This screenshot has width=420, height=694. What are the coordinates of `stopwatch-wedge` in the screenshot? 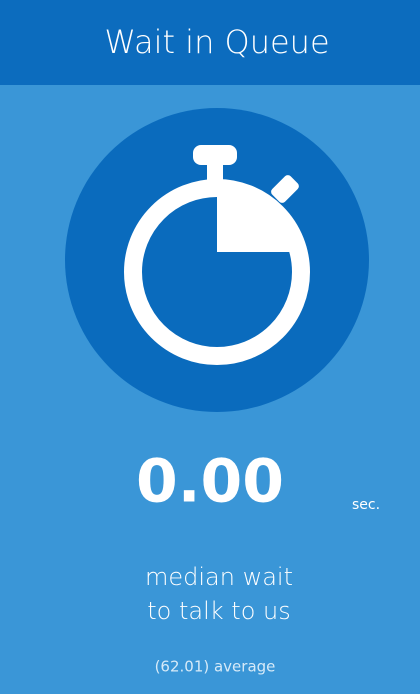 It's located at (255, 223).